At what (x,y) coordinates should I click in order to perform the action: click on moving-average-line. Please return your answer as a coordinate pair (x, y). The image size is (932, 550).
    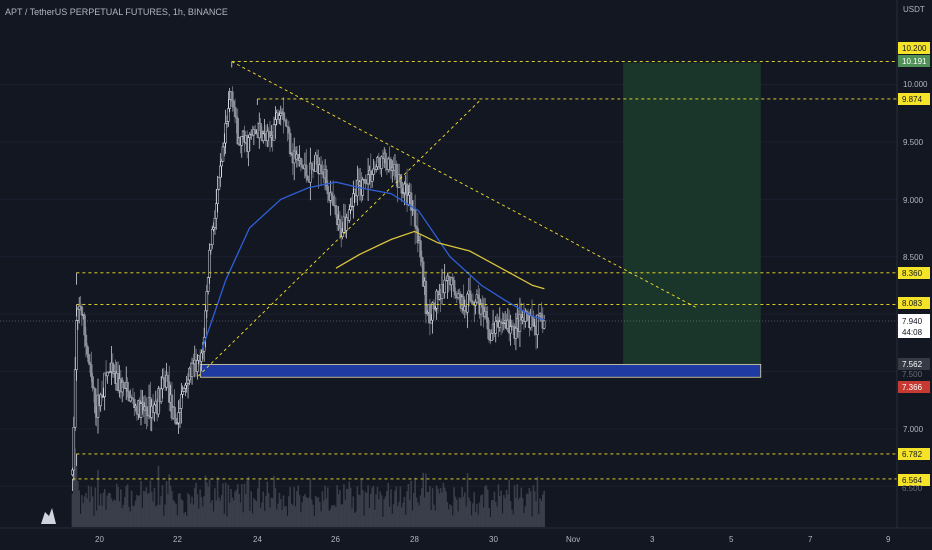
    Looking at the image, I should click on (373, 265).